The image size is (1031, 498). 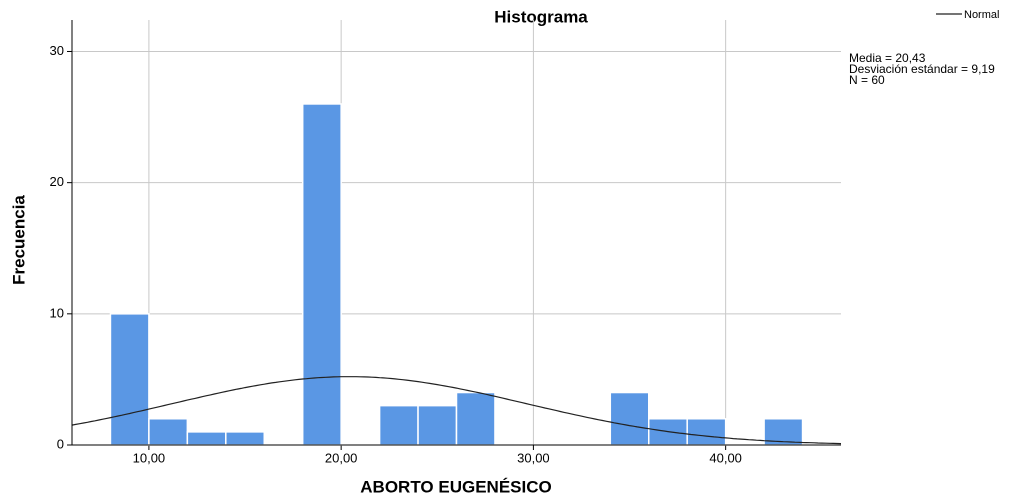 I want to click on legend-label: Normal, so click(x=981, y=15).